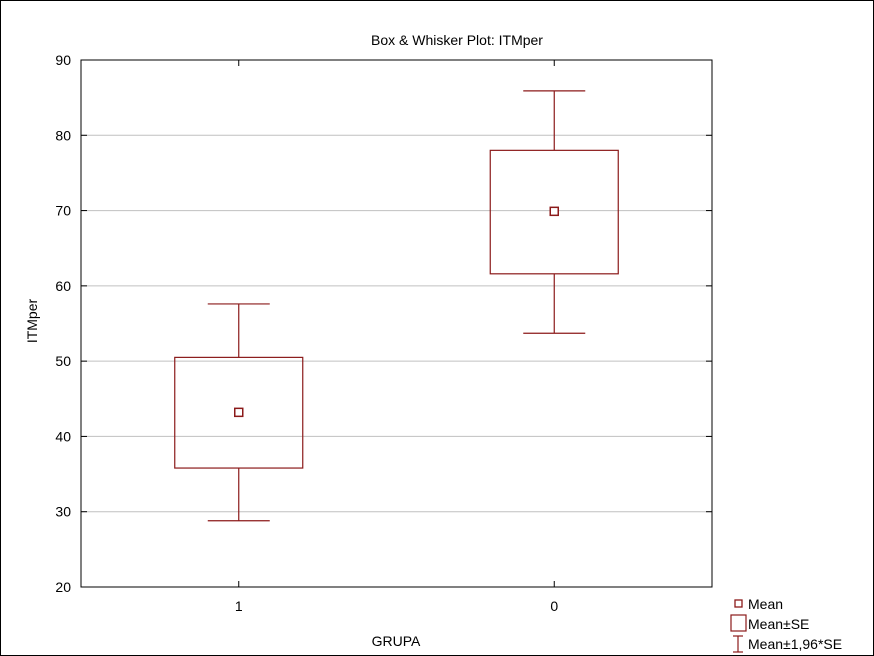 The image size is (874, 656). What do you see at coordinates (63, 60) in the screenshot?
I see `y-tick-label: 90` at bounding box center [63, 60].